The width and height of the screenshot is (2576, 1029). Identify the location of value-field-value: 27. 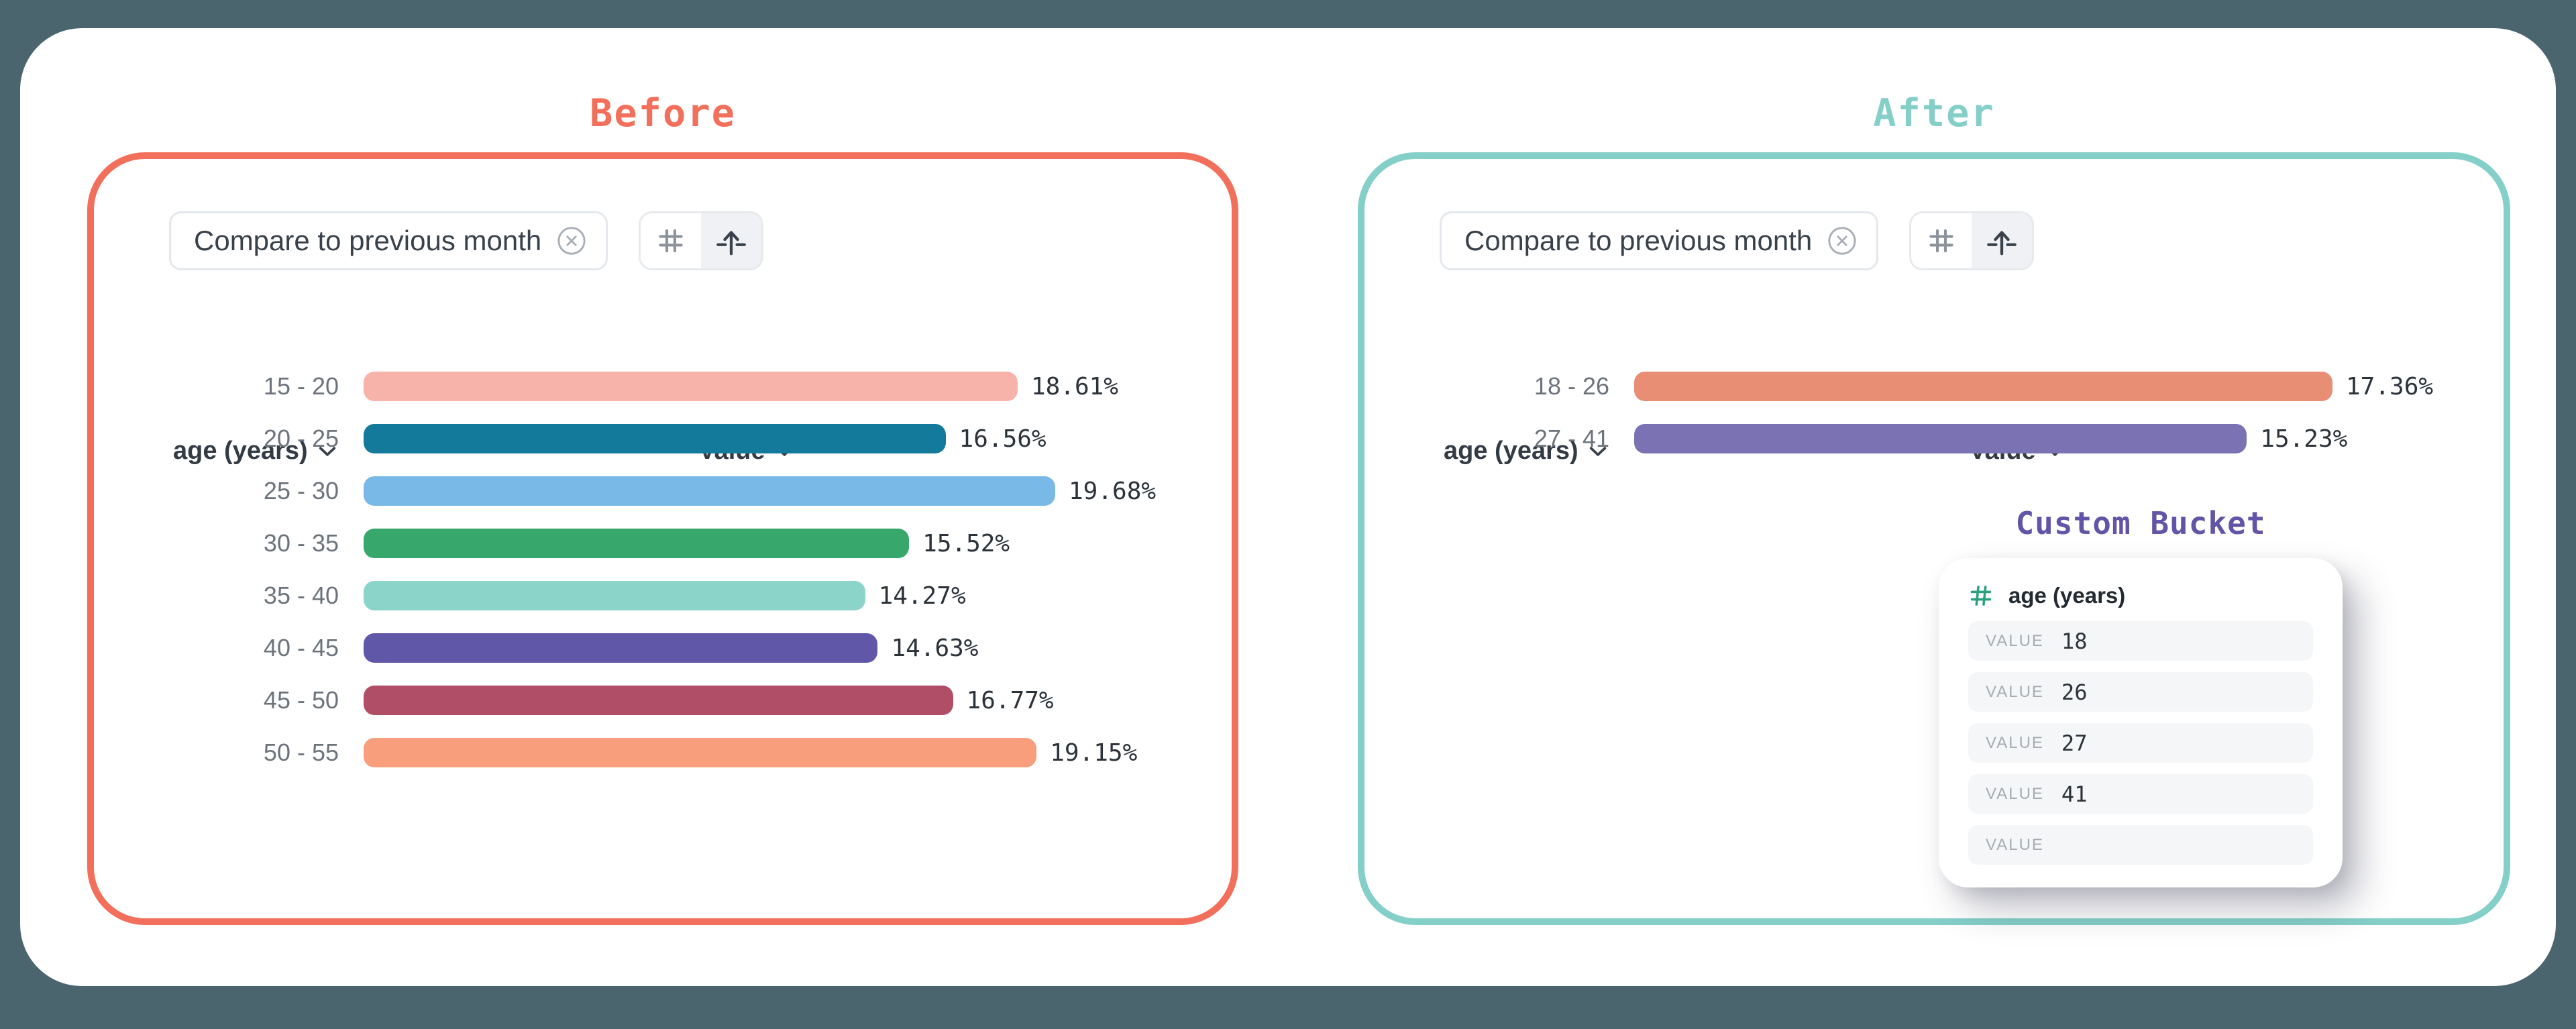
(2074, 743).